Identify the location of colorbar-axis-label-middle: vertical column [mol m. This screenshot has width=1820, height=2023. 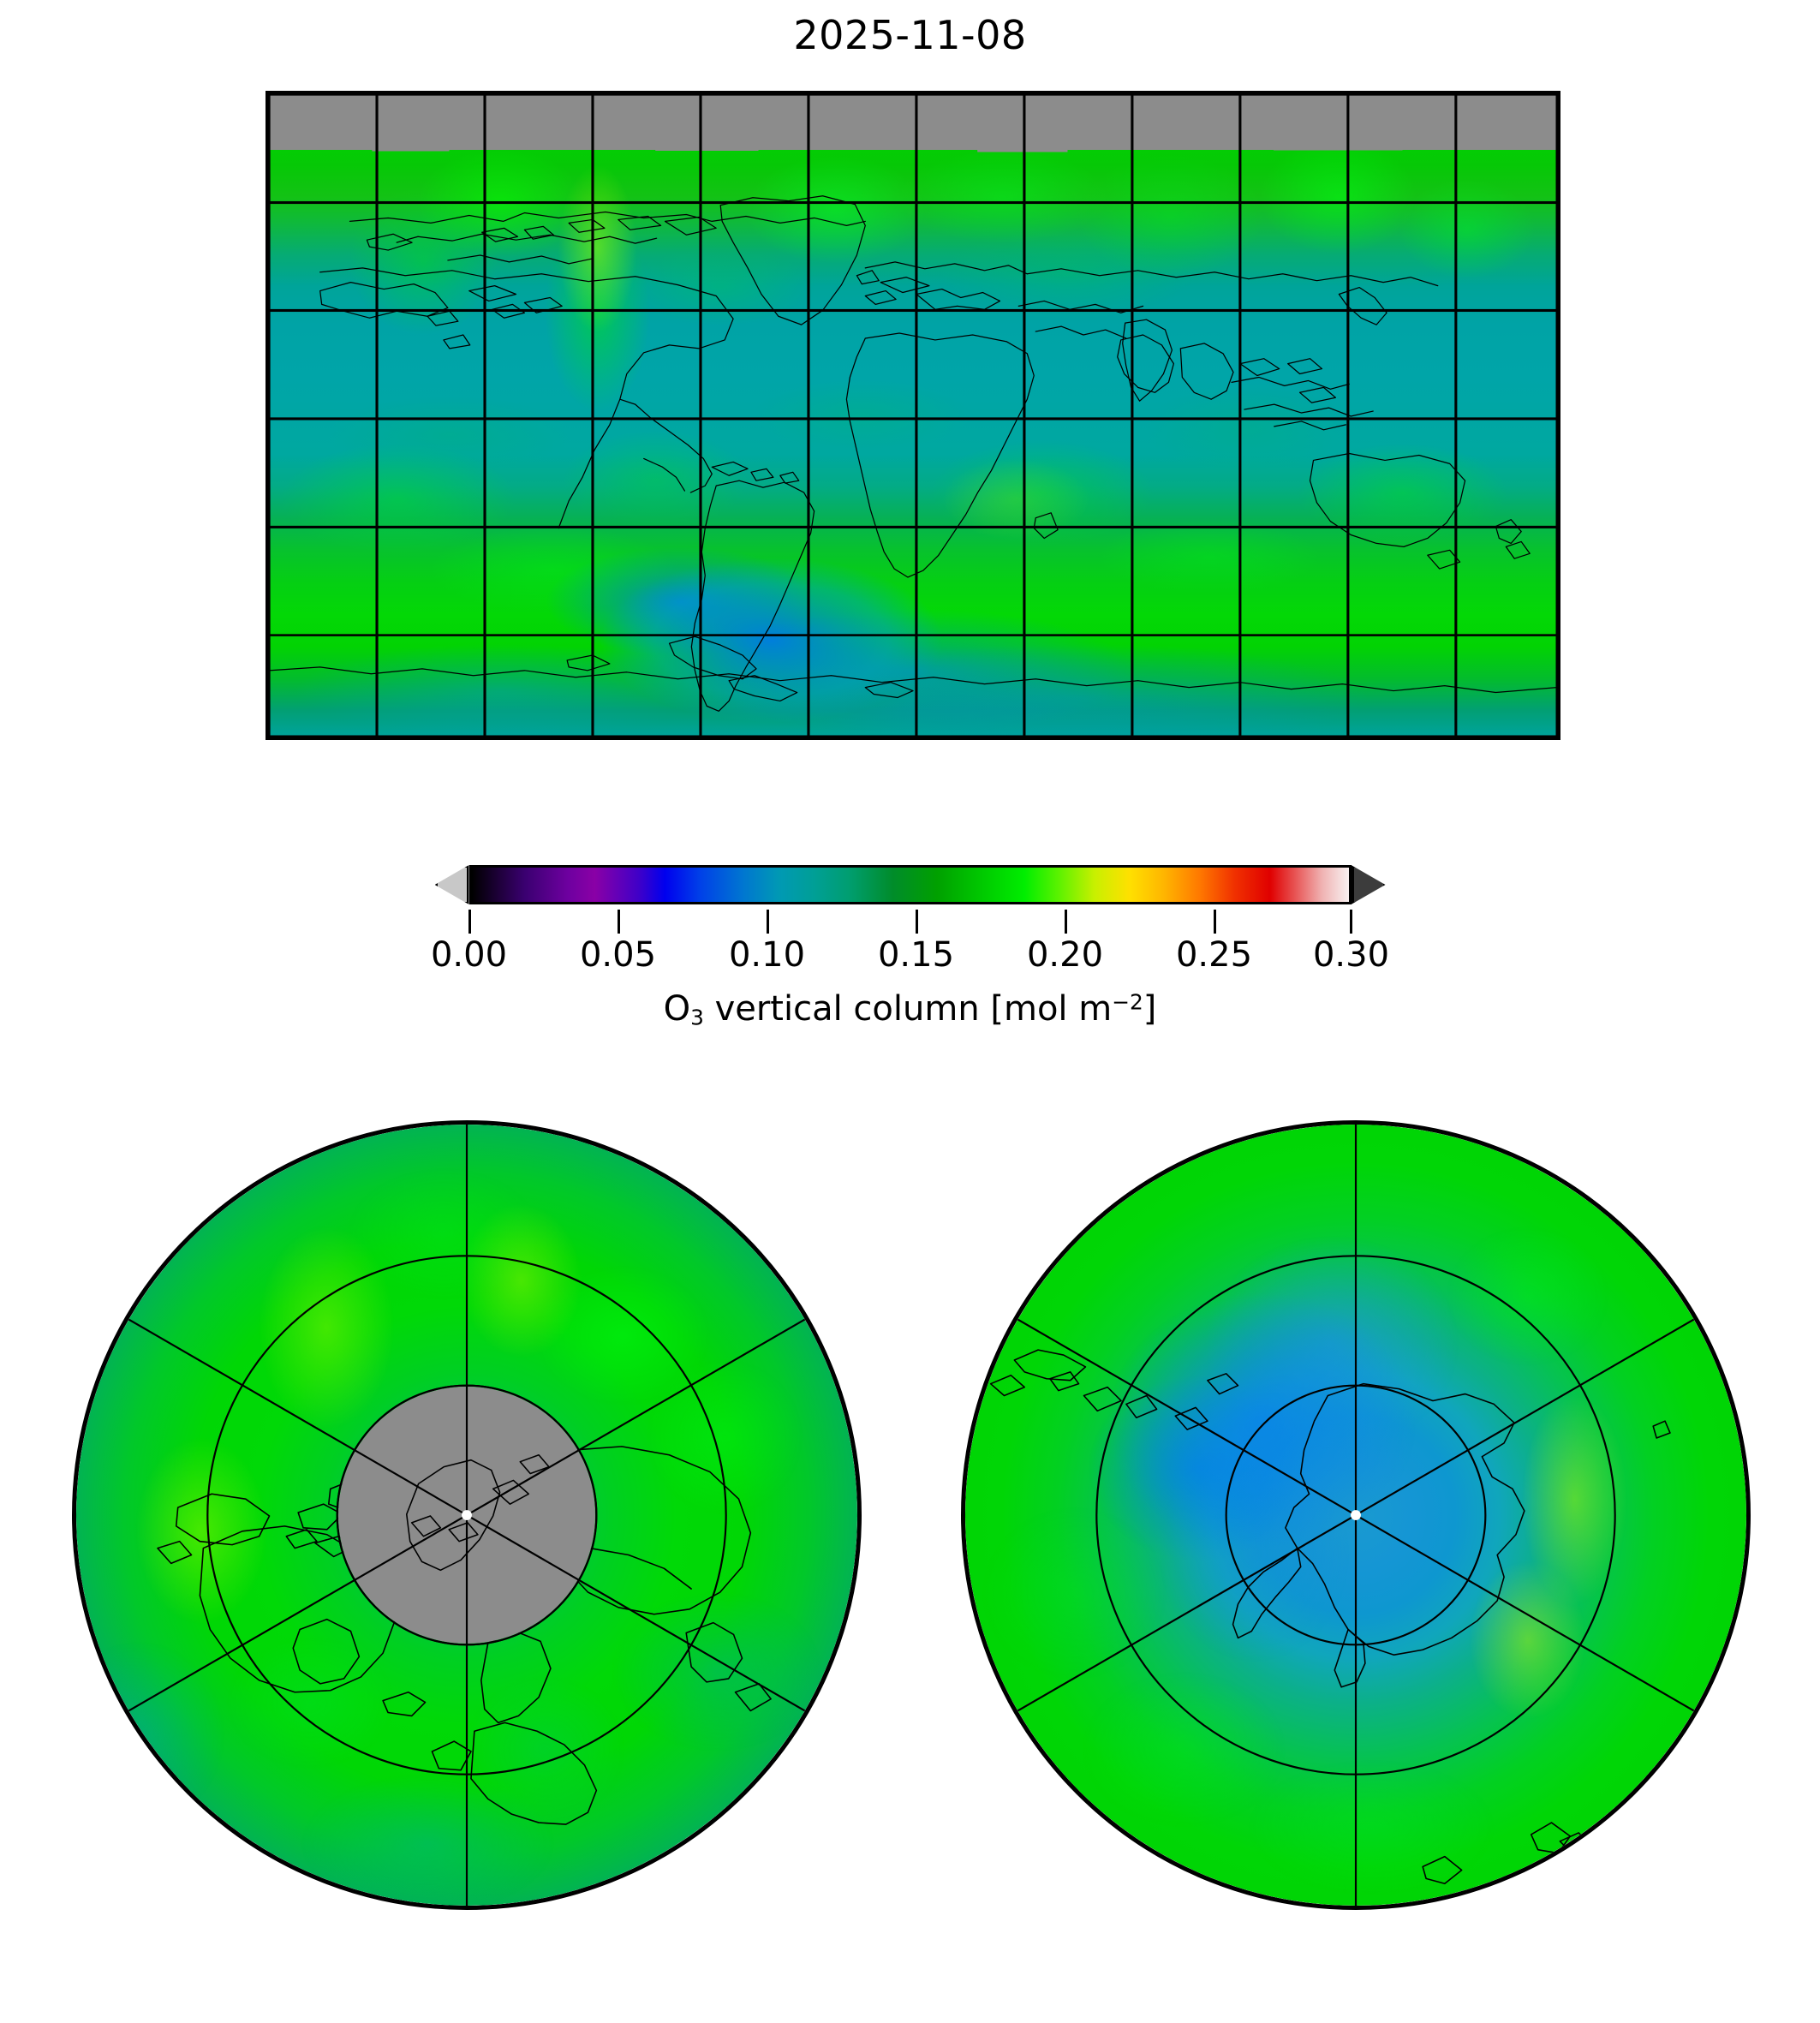
(908, 1009).